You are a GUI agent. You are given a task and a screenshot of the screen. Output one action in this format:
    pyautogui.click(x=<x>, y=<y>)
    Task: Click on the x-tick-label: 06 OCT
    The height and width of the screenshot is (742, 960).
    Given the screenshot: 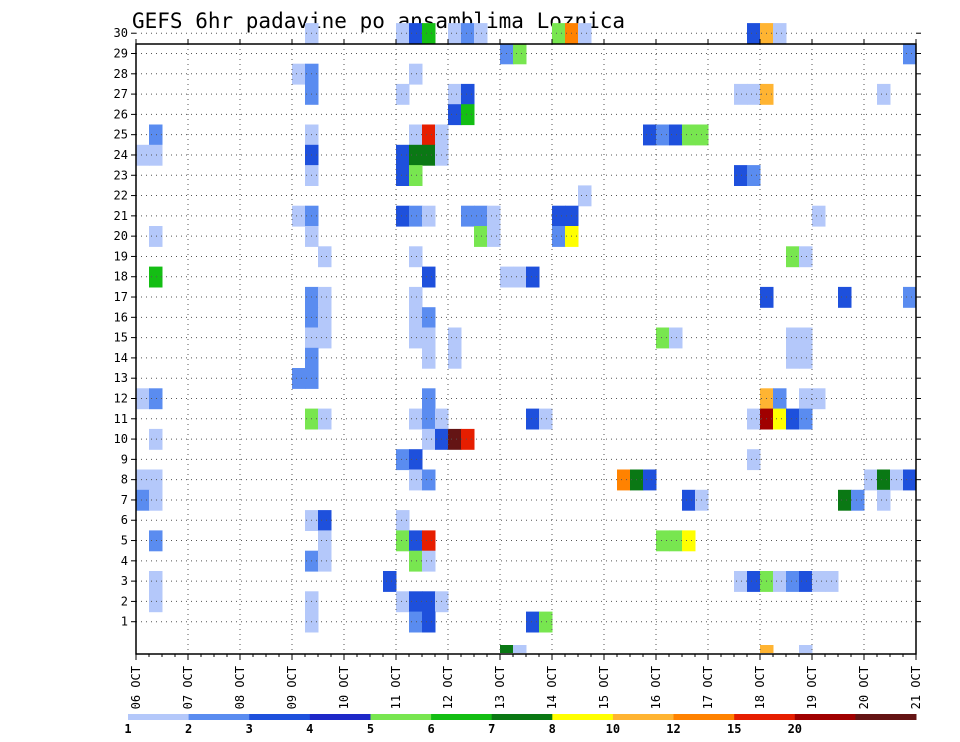 What is the action you would take?
    pyautogui.click(x=136, y=687)
    